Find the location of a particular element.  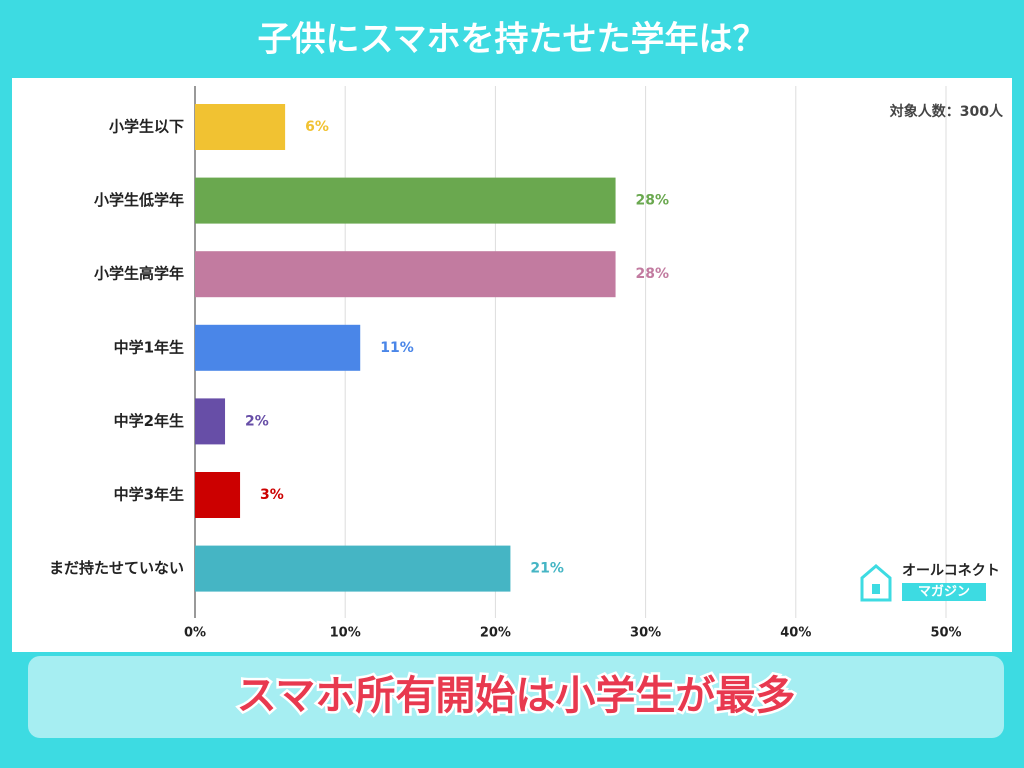

logo-icon is located at coordinates (876, 583).